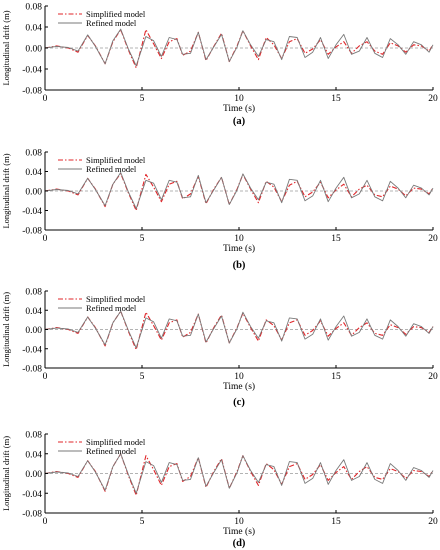  I want to click on panel-label: (c), so click(239, 402).